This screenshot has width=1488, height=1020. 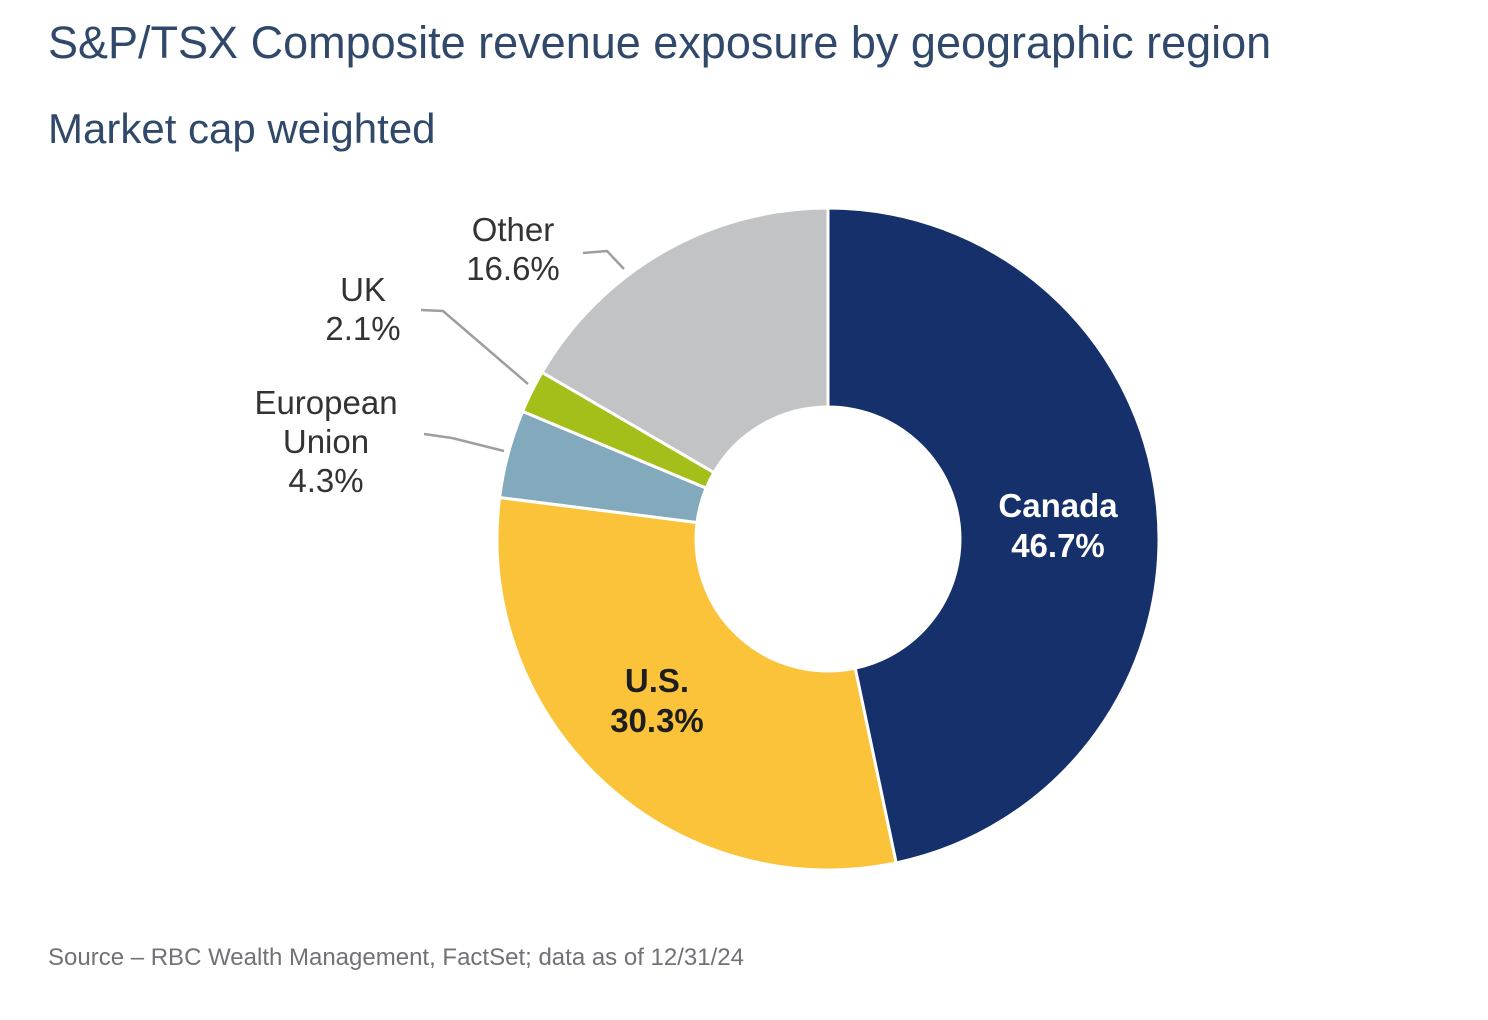 I want to click on slice-label-us-name: U.S., so click(x=657, y=680).